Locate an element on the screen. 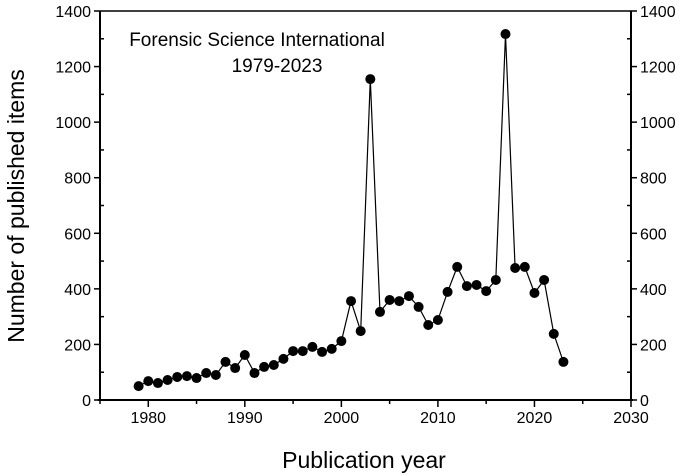 The height and width of the screenshot is (476, 688). y-tick-label-left: 1000 is located at coordinates (73, 123).